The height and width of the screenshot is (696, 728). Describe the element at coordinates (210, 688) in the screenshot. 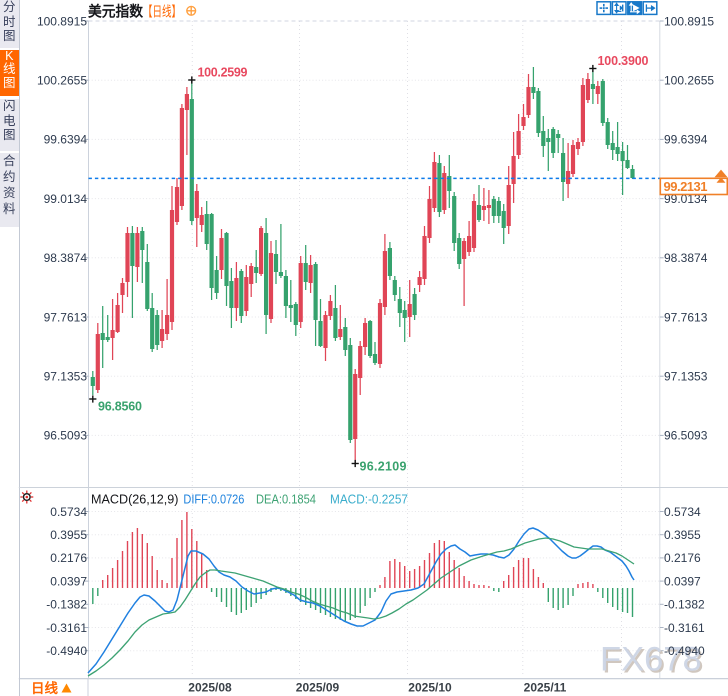

I see `svg-text: 2025/08` at that location.